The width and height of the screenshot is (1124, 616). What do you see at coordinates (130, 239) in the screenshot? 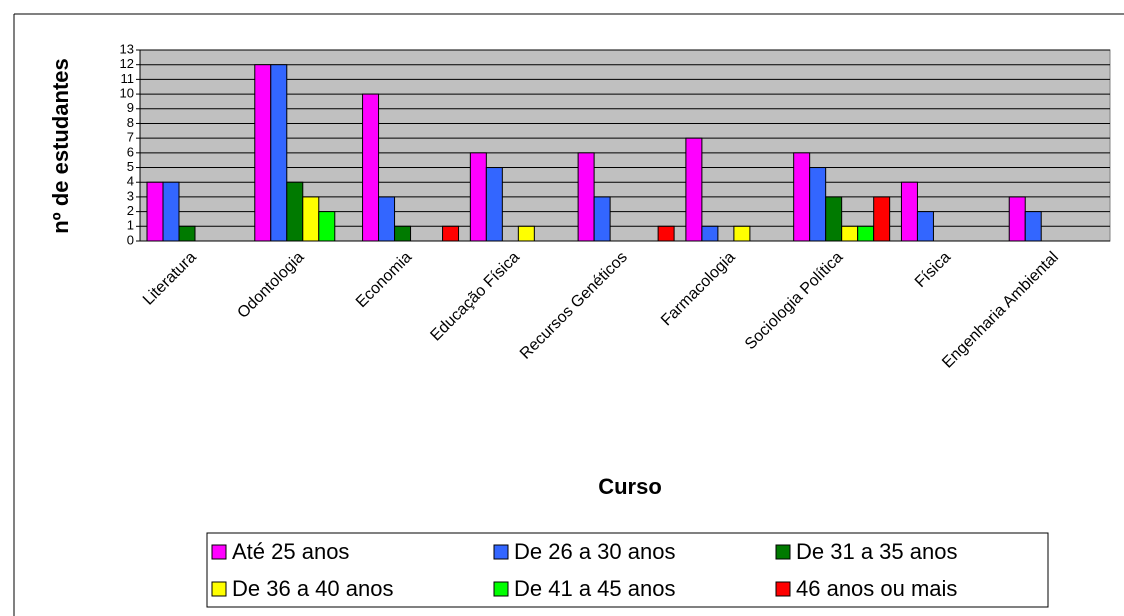
I see `y-tick-label: 0` at bounding box center [130, 239].